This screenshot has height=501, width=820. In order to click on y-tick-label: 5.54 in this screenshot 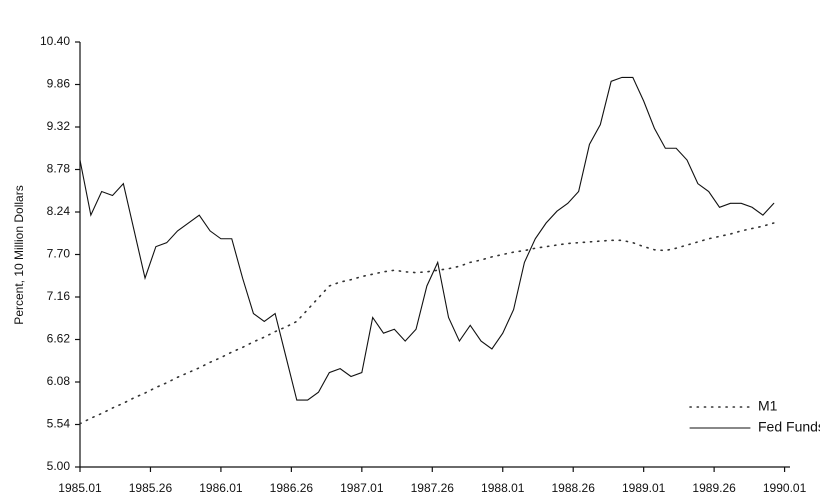, I will do `click(59, 424)`.